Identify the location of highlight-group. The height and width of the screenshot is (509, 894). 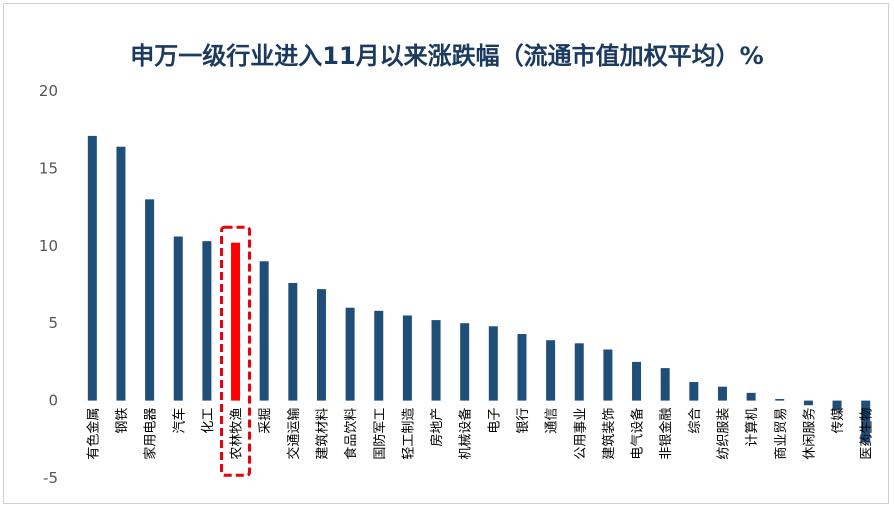
(236, 351).